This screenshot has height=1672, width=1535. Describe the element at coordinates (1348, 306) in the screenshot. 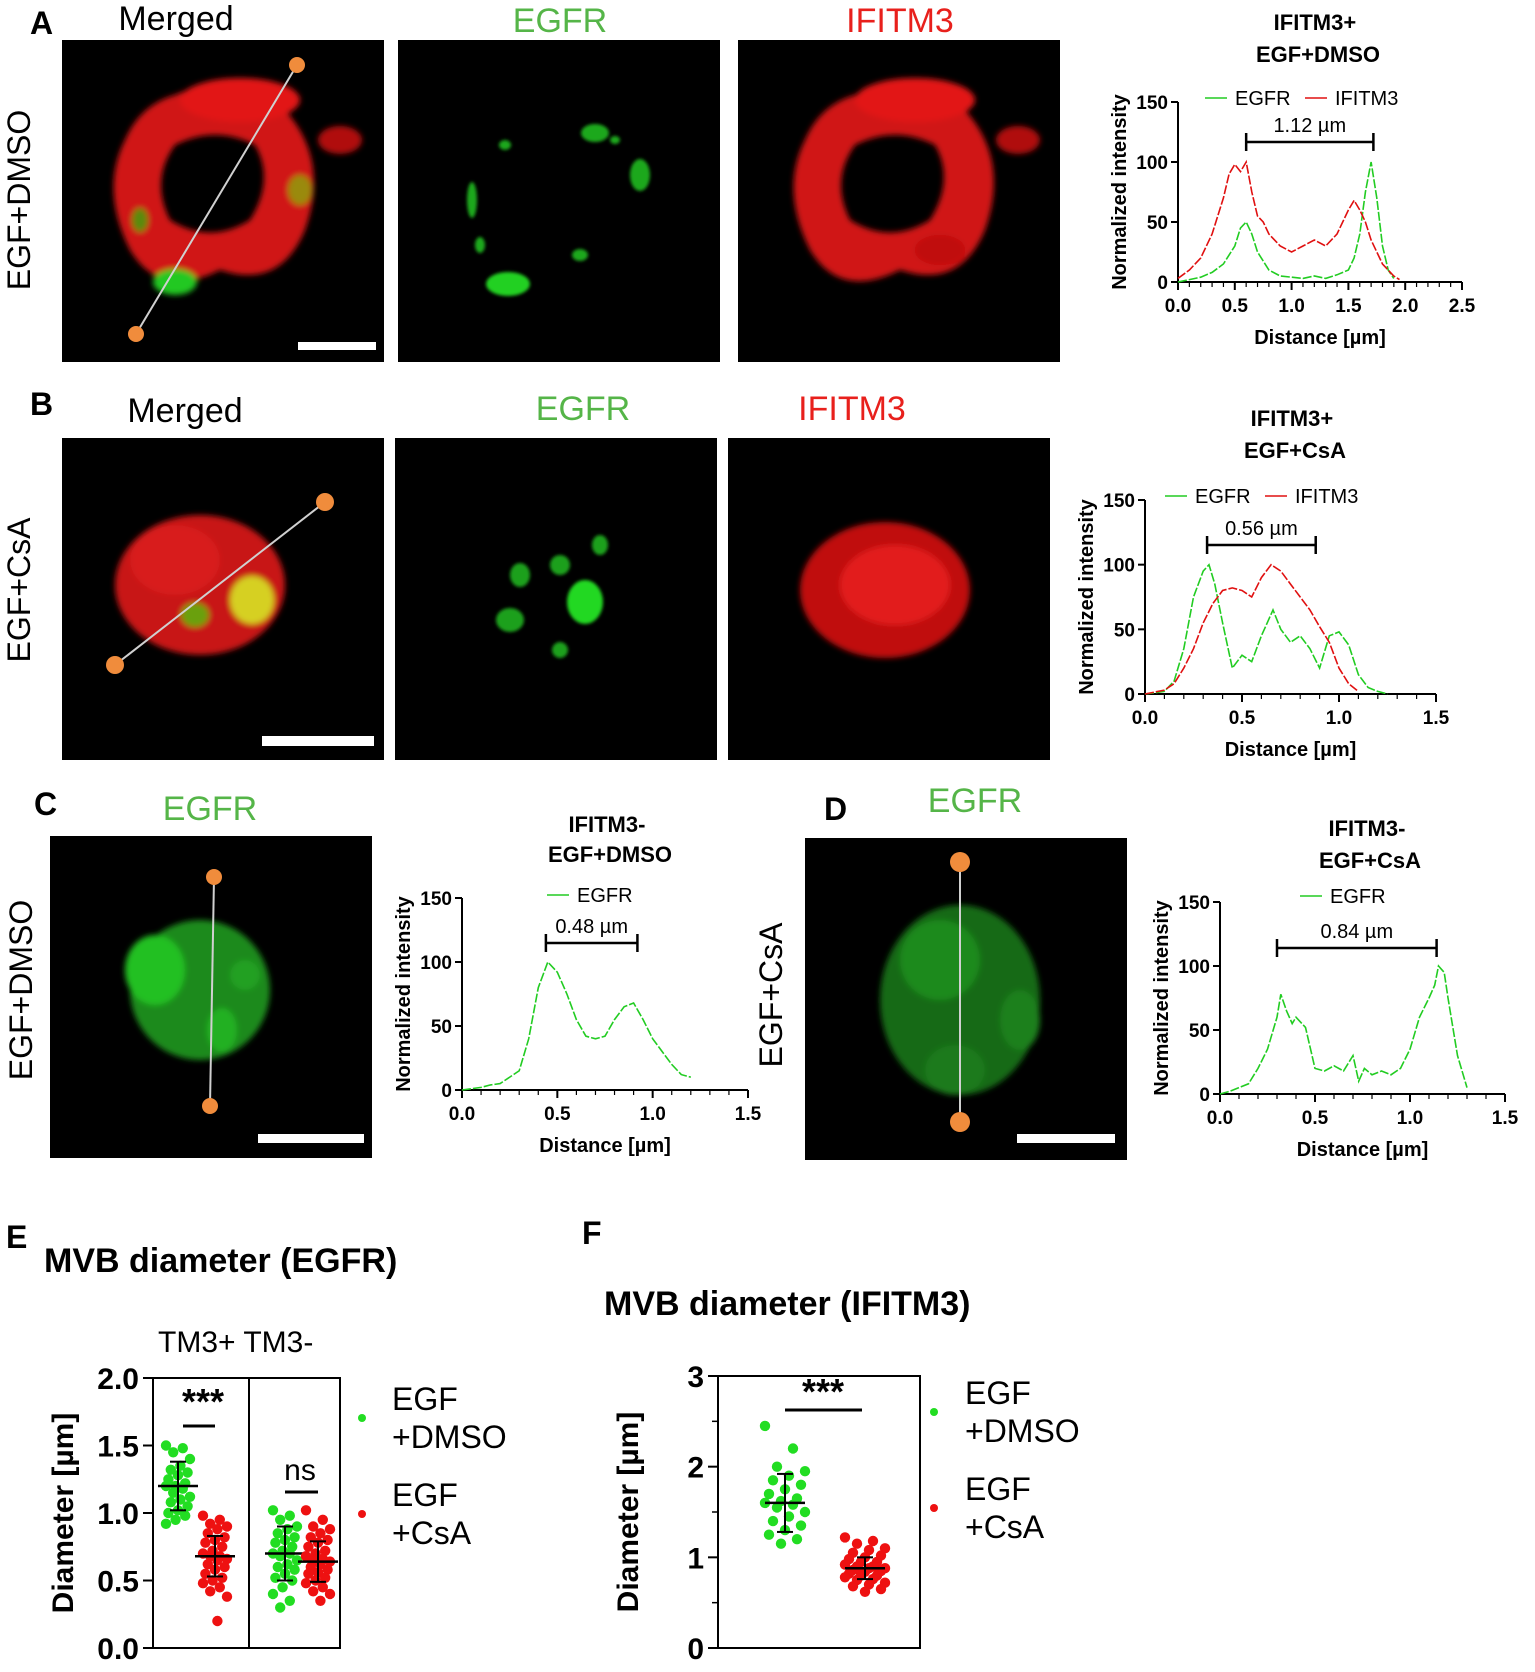

I see `x-tick-label-a: 1.5` at that location.